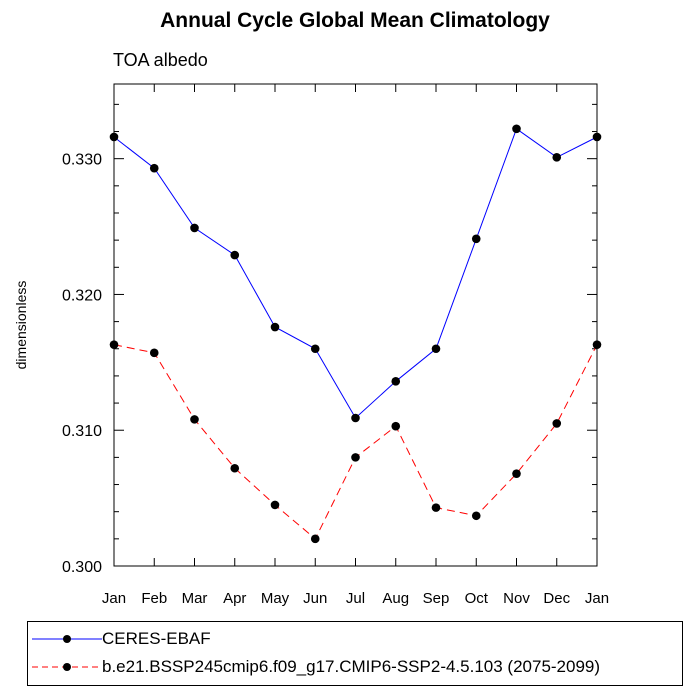  I want to click on x-tick-label: Nov, so click(516, 598).